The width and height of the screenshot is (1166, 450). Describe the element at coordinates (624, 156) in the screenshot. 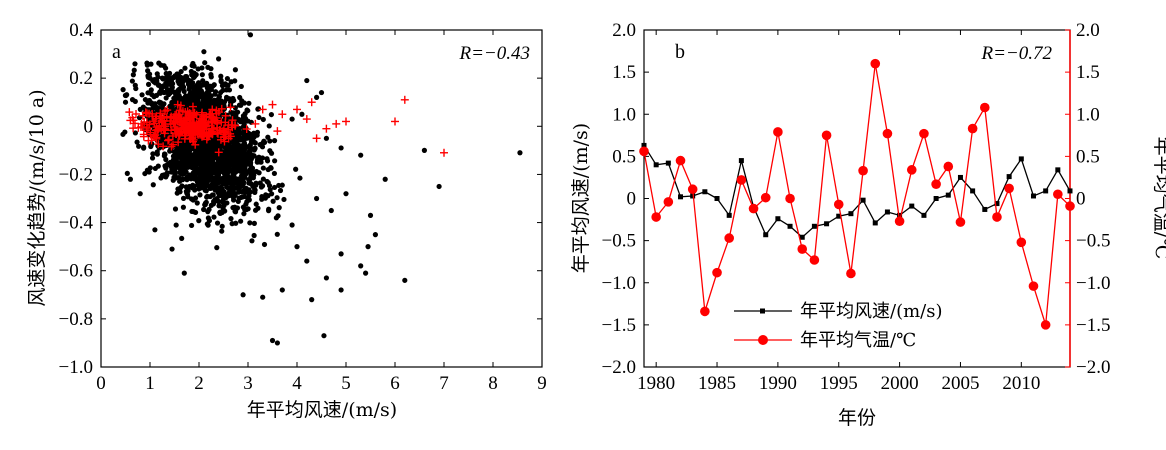

I see `panel-b-left-y-tick-label: 0.5` at that location.